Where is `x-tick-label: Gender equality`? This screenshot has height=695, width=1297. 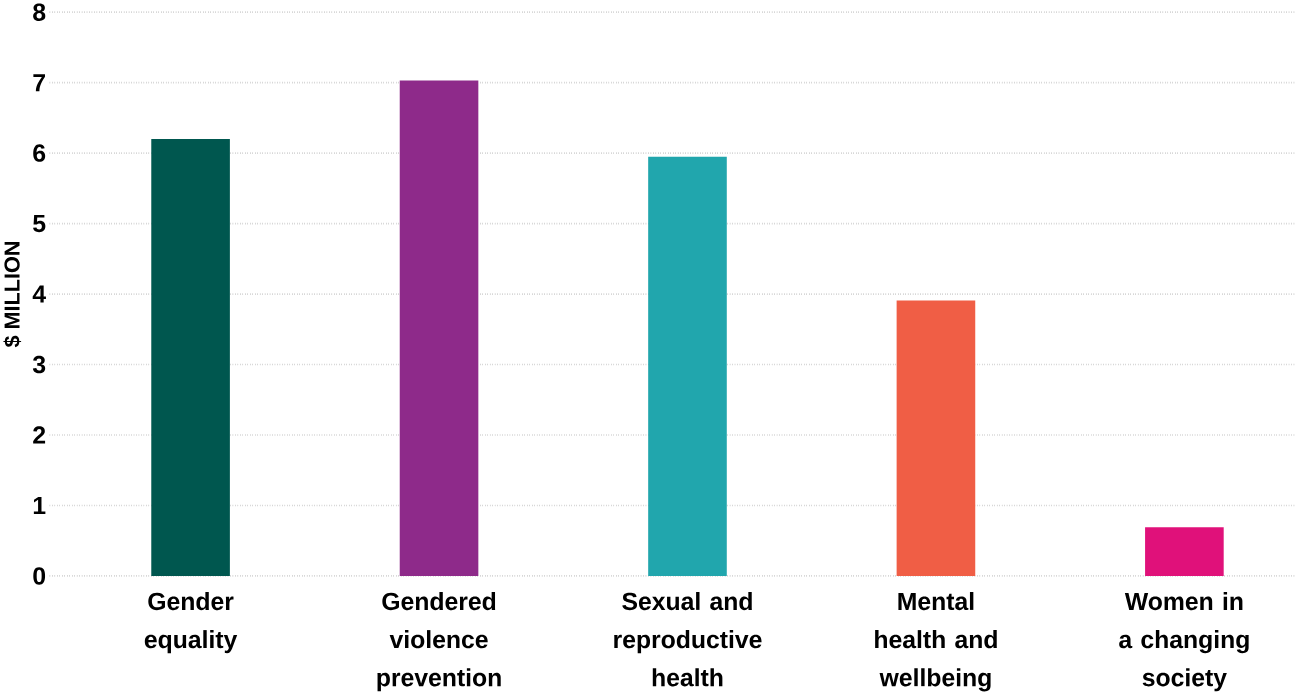
x-tick-label: Gender equality is located at coordinates (191, 623).